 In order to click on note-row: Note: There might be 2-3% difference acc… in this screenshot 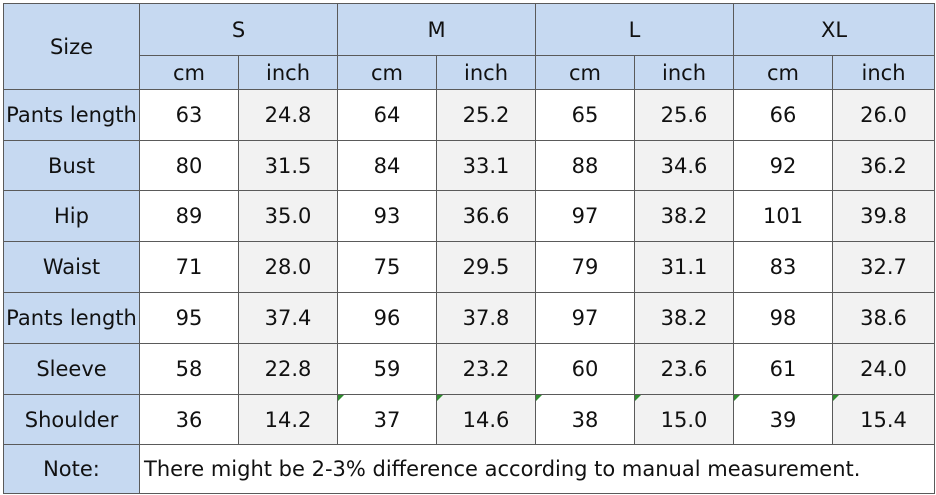, I will do `click(469, 469)`.